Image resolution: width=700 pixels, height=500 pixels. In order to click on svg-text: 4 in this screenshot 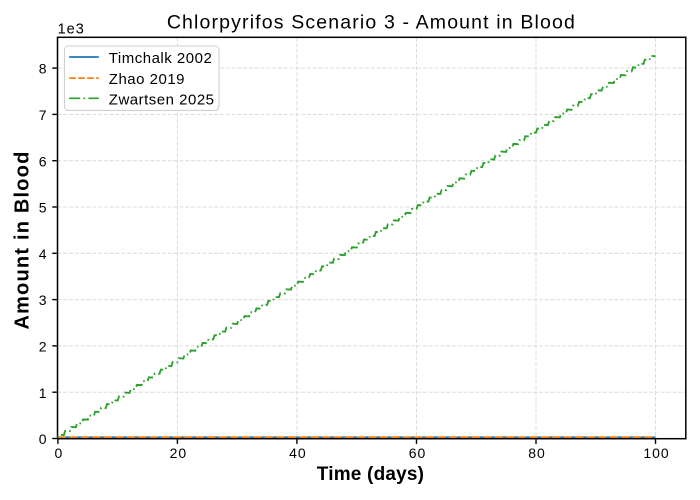, I will do `click(43, 254)`.